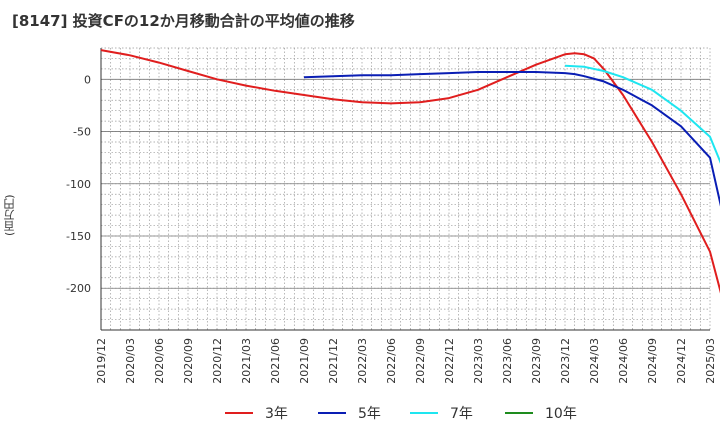 Image resolution: width=720 pixels, height=440 pixels. Describe the element at coordinates (362, 361) in the screenshot. I see `x-tick-label: 2022/03` at that location.